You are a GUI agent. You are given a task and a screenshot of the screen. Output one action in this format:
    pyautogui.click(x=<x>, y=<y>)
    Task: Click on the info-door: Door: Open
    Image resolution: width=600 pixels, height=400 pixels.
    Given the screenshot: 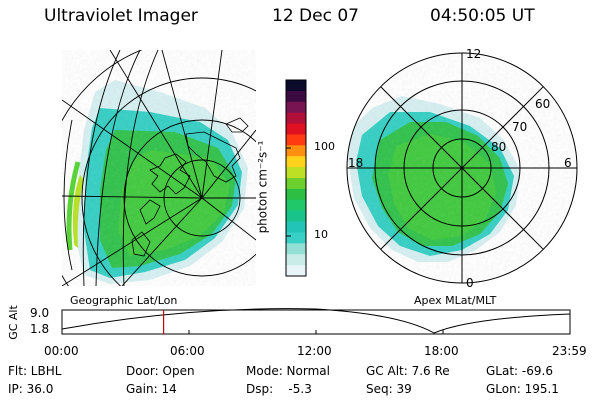 What is the action you would take?
    pyautogui.click(x=160, y=371)
    